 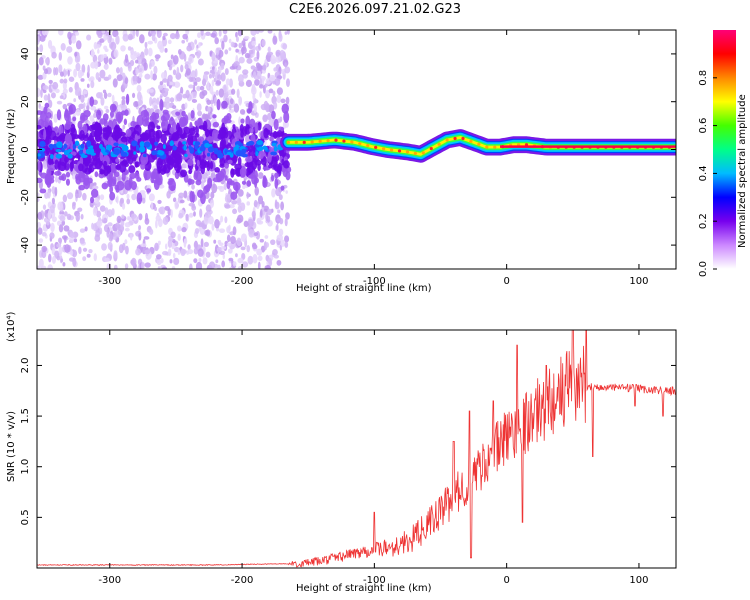 I want to click on x-tick-label: -300, so click(x=109, y=580).